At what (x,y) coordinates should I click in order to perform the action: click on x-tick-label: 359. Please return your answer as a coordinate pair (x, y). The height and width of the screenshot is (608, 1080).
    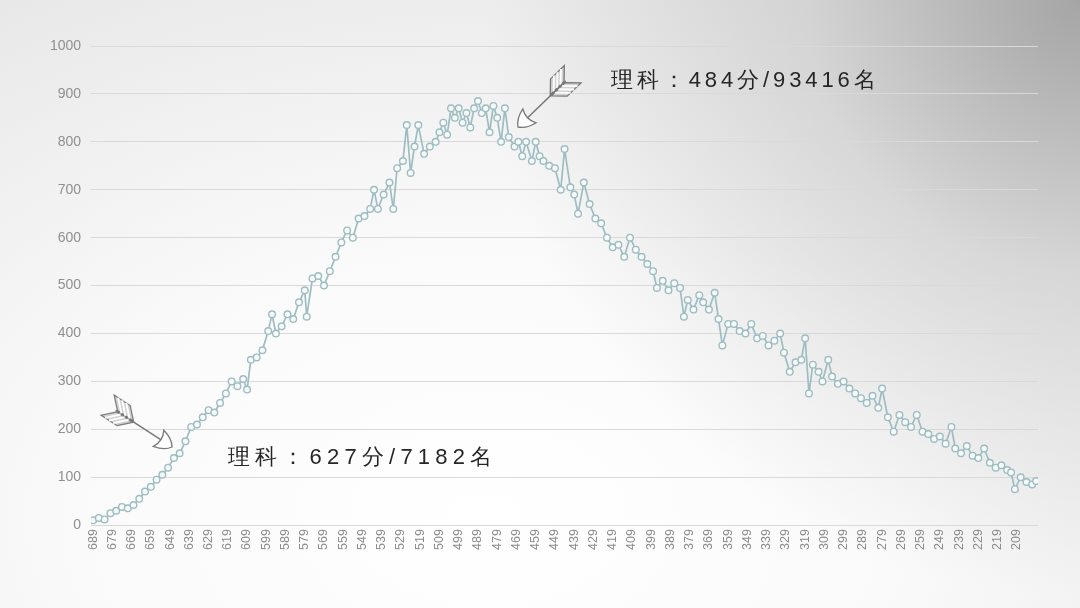
    Looking at the image, I should click on (727, 539).